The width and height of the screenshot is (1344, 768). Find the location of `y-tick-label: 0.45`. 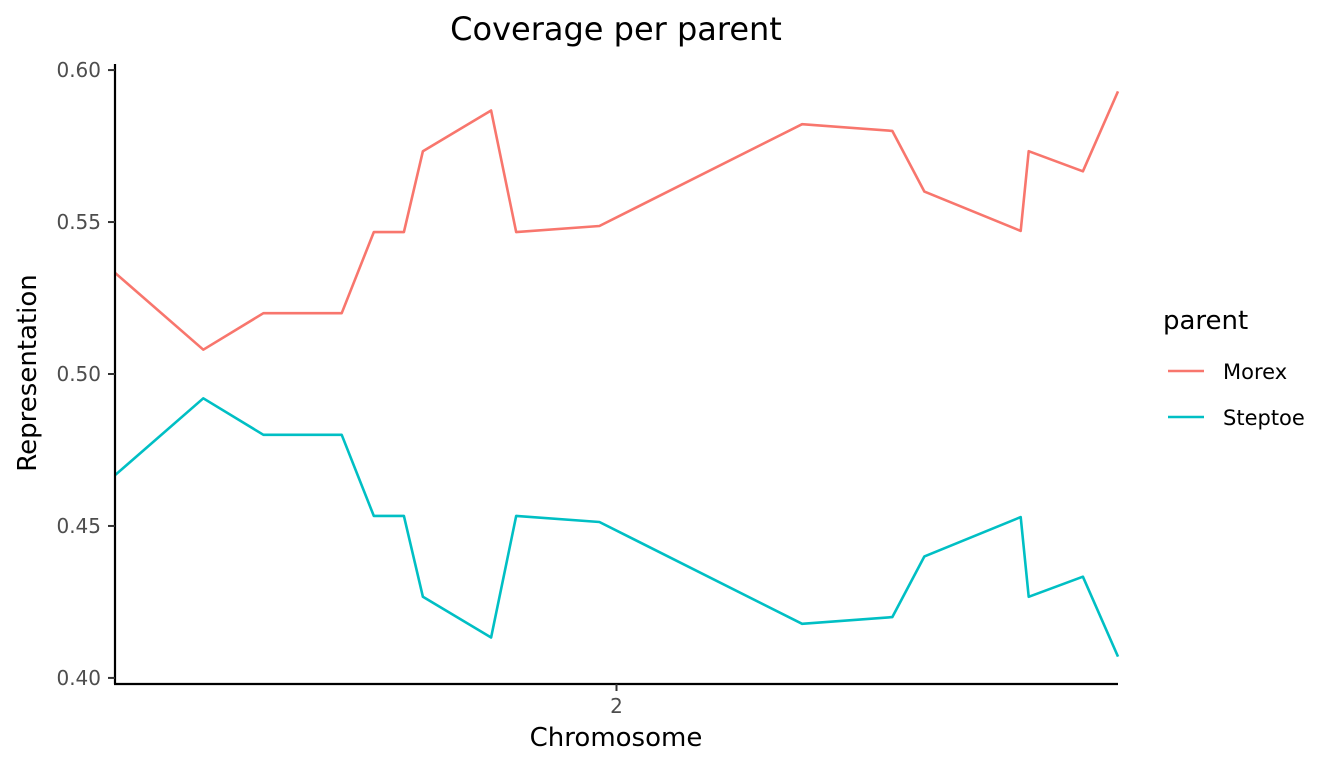

y-tick-label: 0.45 is located at coordinates (78, 526).